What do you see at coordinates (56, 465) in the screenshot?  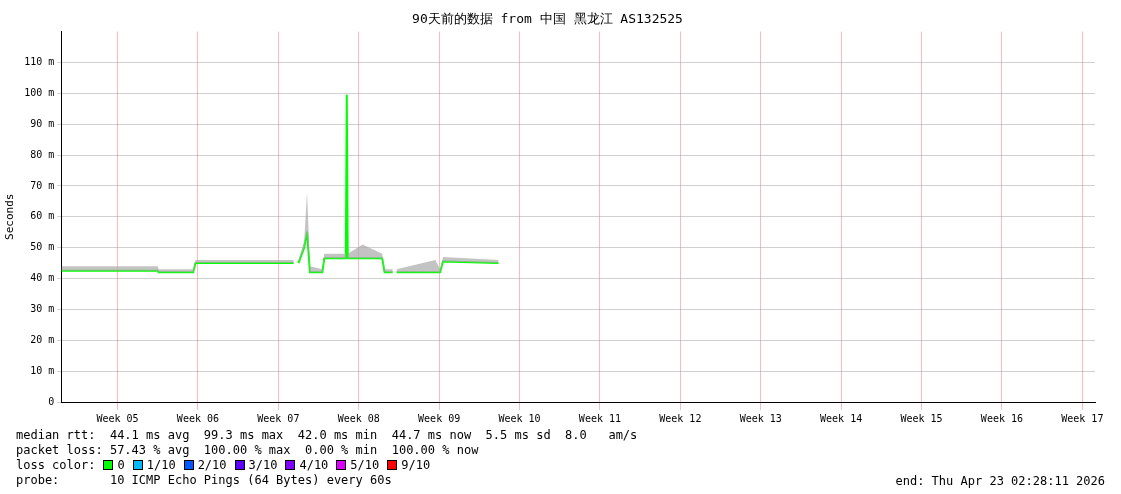 I see `legend-title: loss color:` at bounding box center [56, 465].